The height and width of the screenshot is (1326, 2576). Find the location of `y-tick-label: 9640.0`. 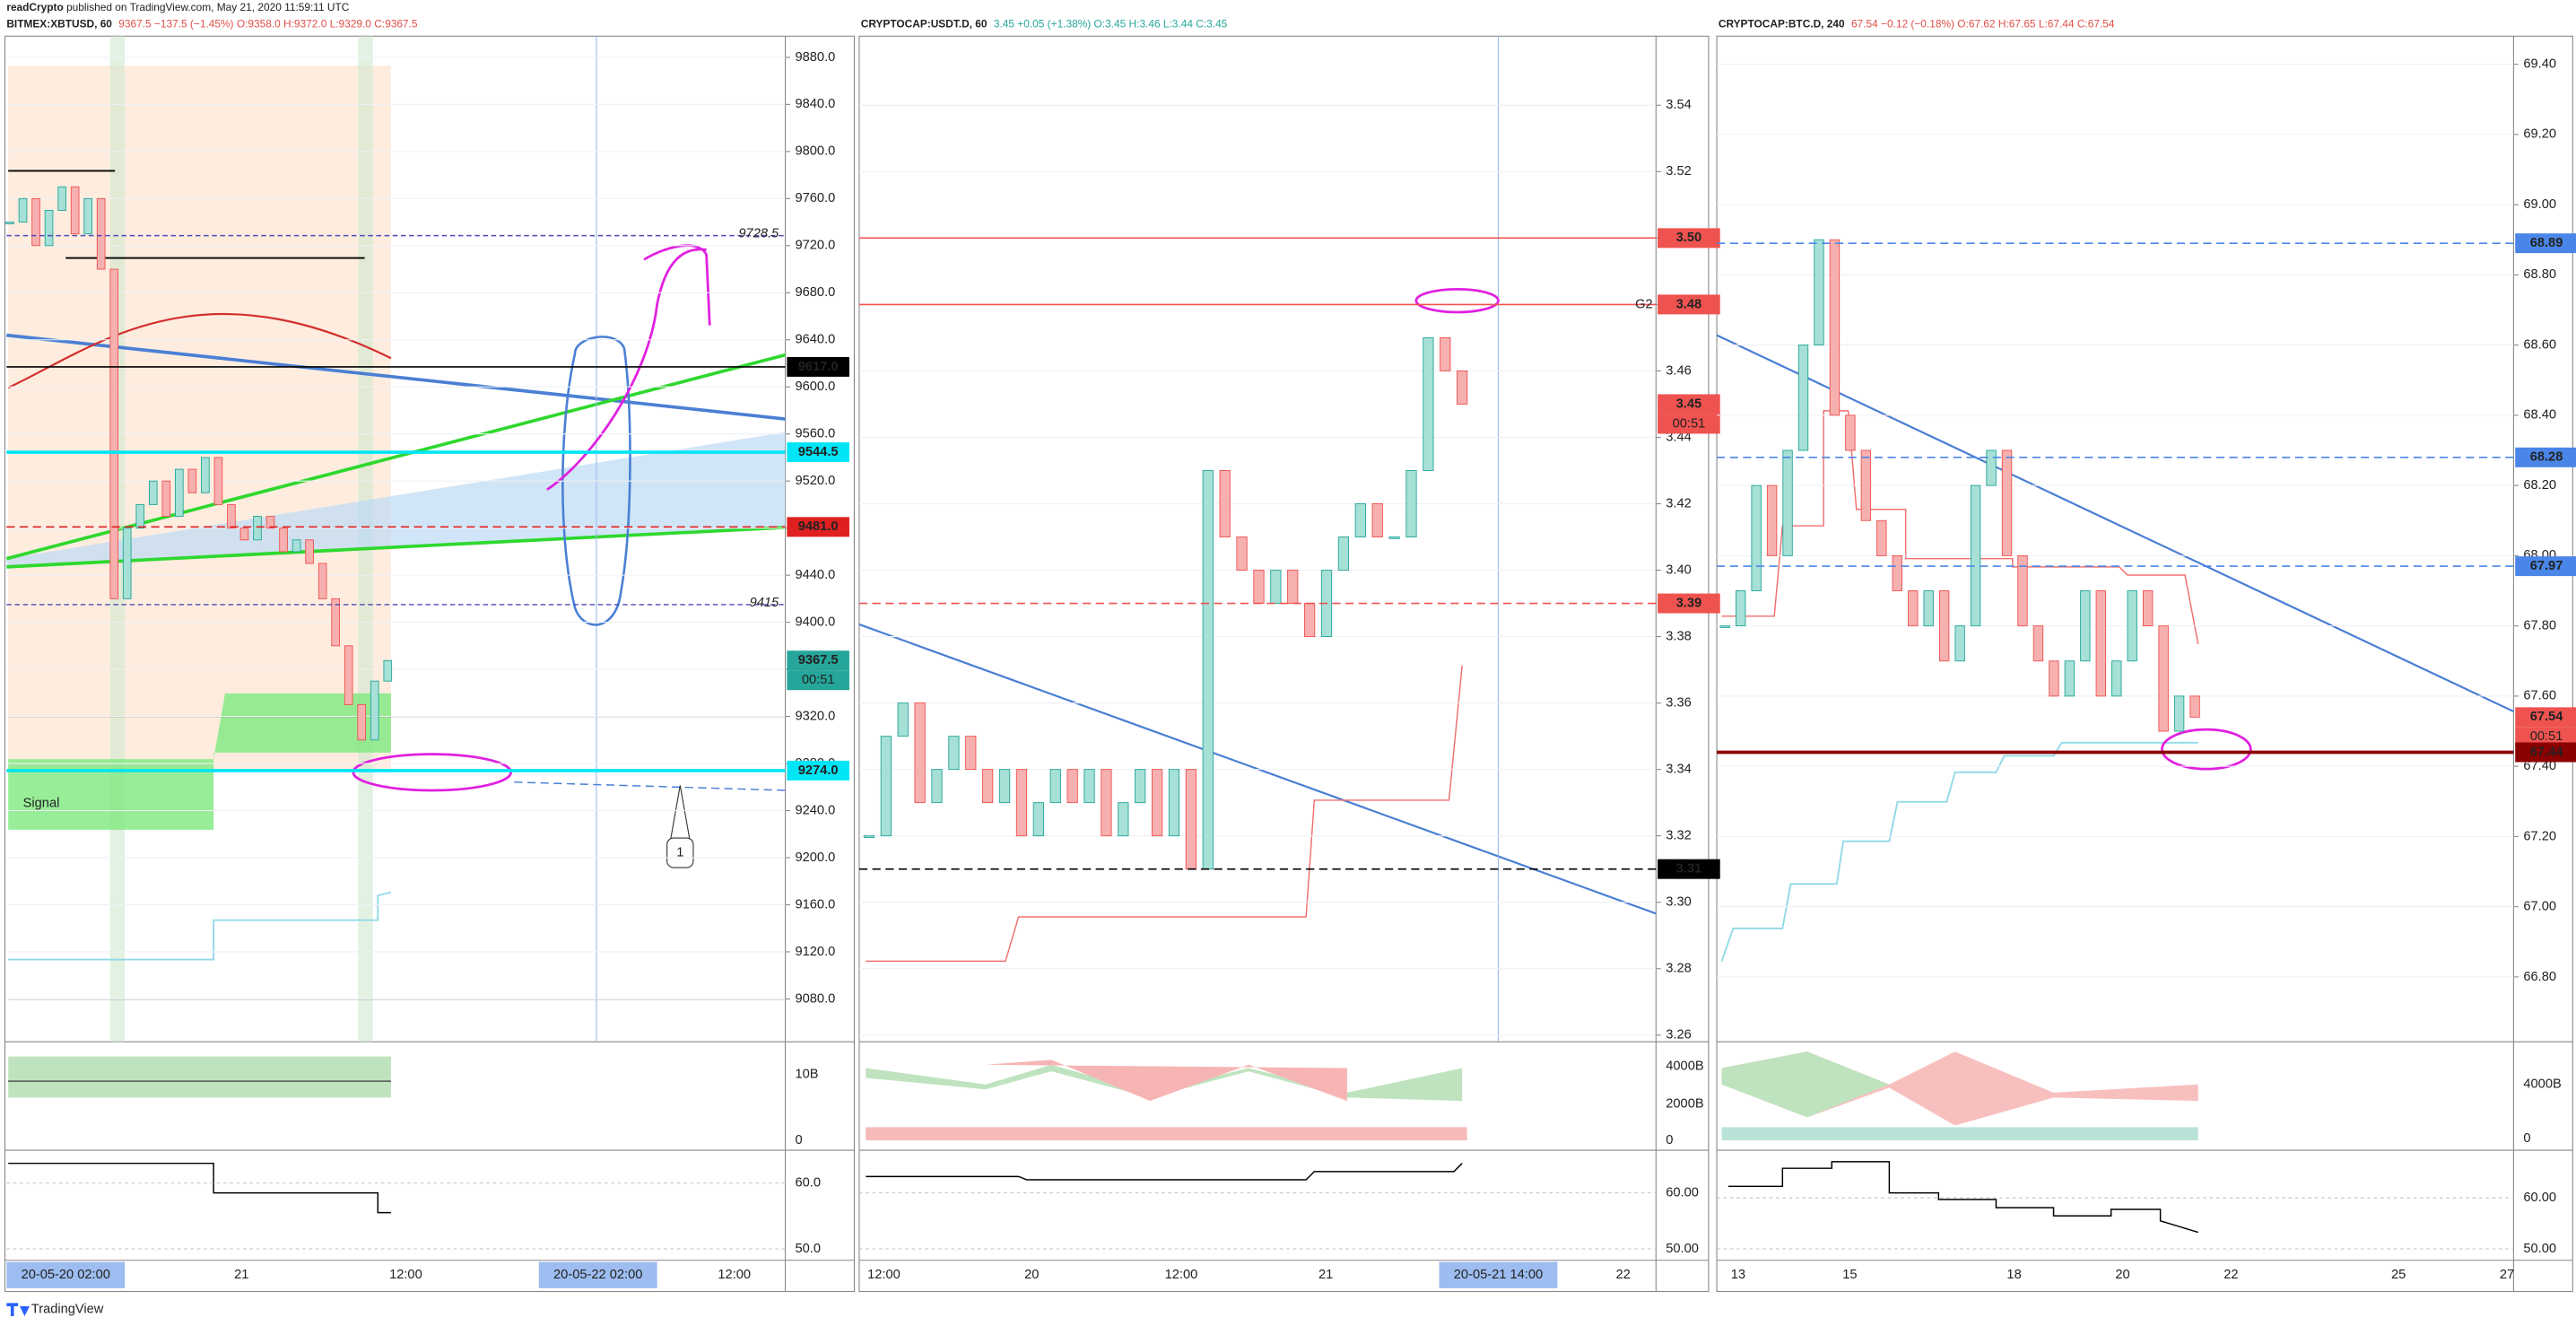

y-tick-label: 9640.0 is located at coordinates (816, 340).